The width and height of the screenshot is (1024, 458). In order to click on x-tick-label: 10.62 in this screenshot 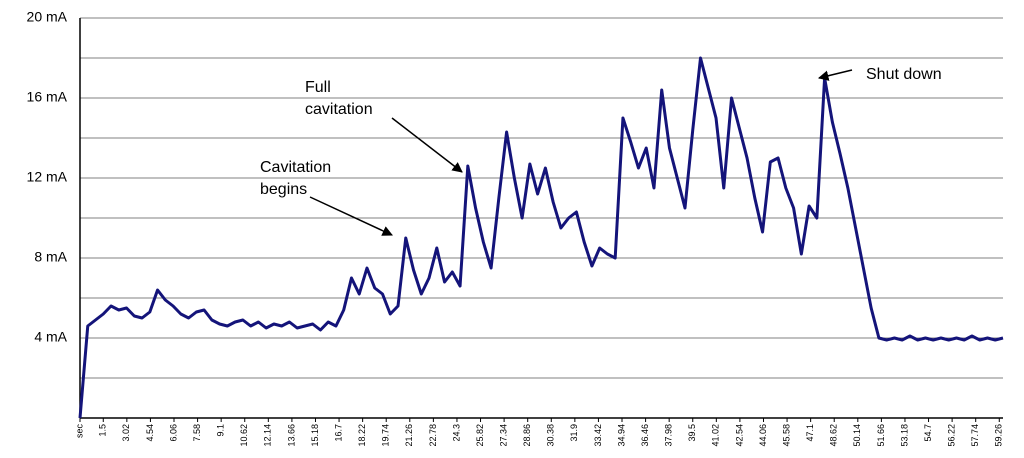, I will do `click(244, 435)`.